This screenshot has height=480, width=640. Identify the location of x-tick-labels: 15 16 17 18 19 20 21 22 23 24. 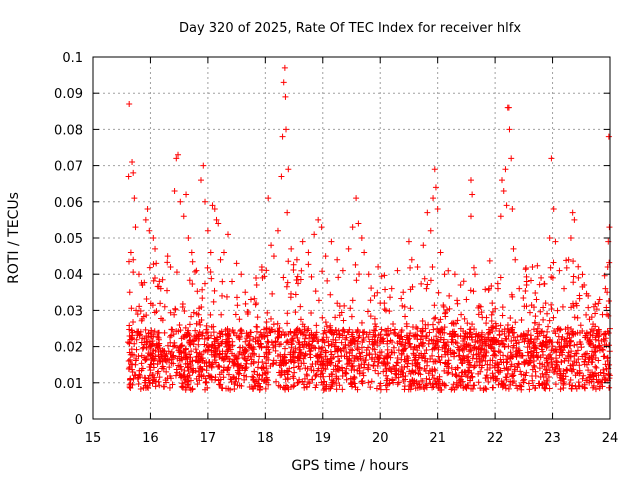
(352, 438).